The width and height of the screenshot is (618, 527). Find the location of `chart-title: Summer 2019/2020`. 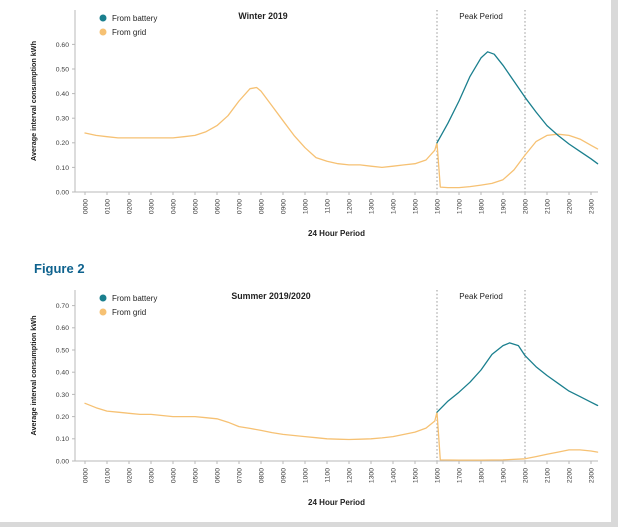

chart-title: Summer 2019/2020 is located at coordinates (270, 296).